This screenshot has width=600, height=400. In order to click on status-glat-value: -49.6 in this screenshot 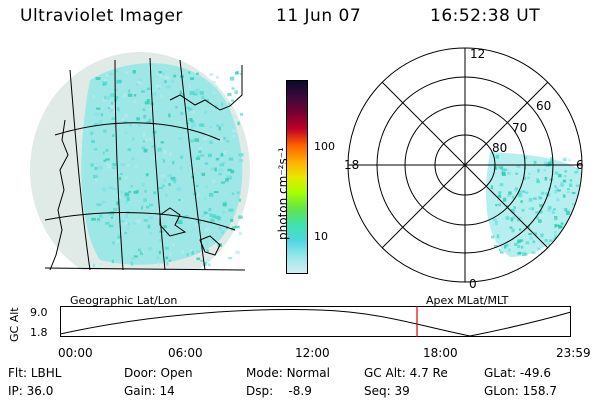, I will do `click(535, 373)`.